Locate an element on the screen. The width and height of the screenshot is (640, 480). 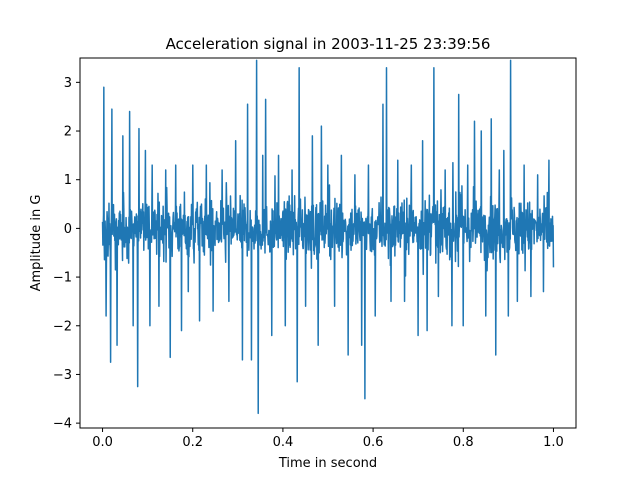
x-axis-label: Time in second is located at coordinates (327, 463).